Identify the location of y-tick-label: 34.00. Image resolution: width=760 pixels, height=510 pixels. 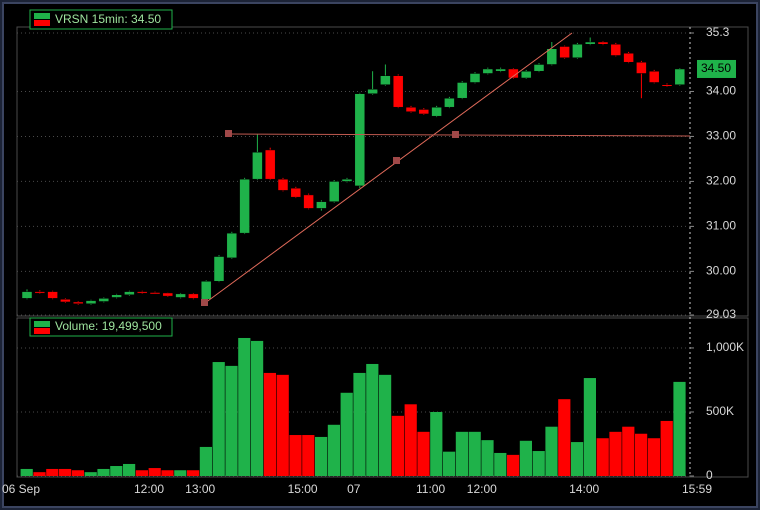
(721, 91).